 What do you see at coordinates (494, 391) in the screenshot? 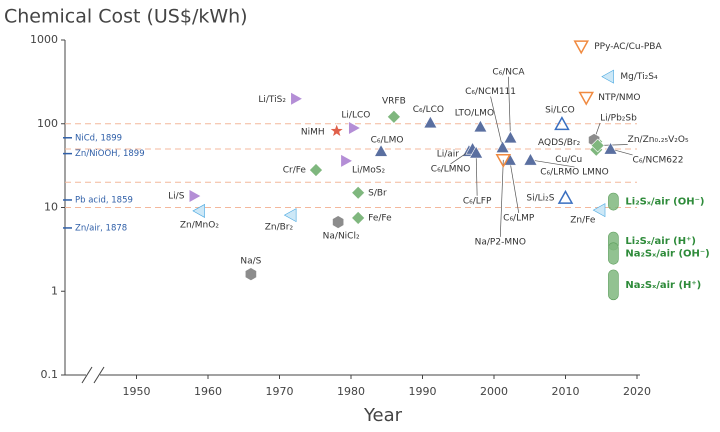
I see `x-tick-label: 2000` at bounding box center [494, 391].